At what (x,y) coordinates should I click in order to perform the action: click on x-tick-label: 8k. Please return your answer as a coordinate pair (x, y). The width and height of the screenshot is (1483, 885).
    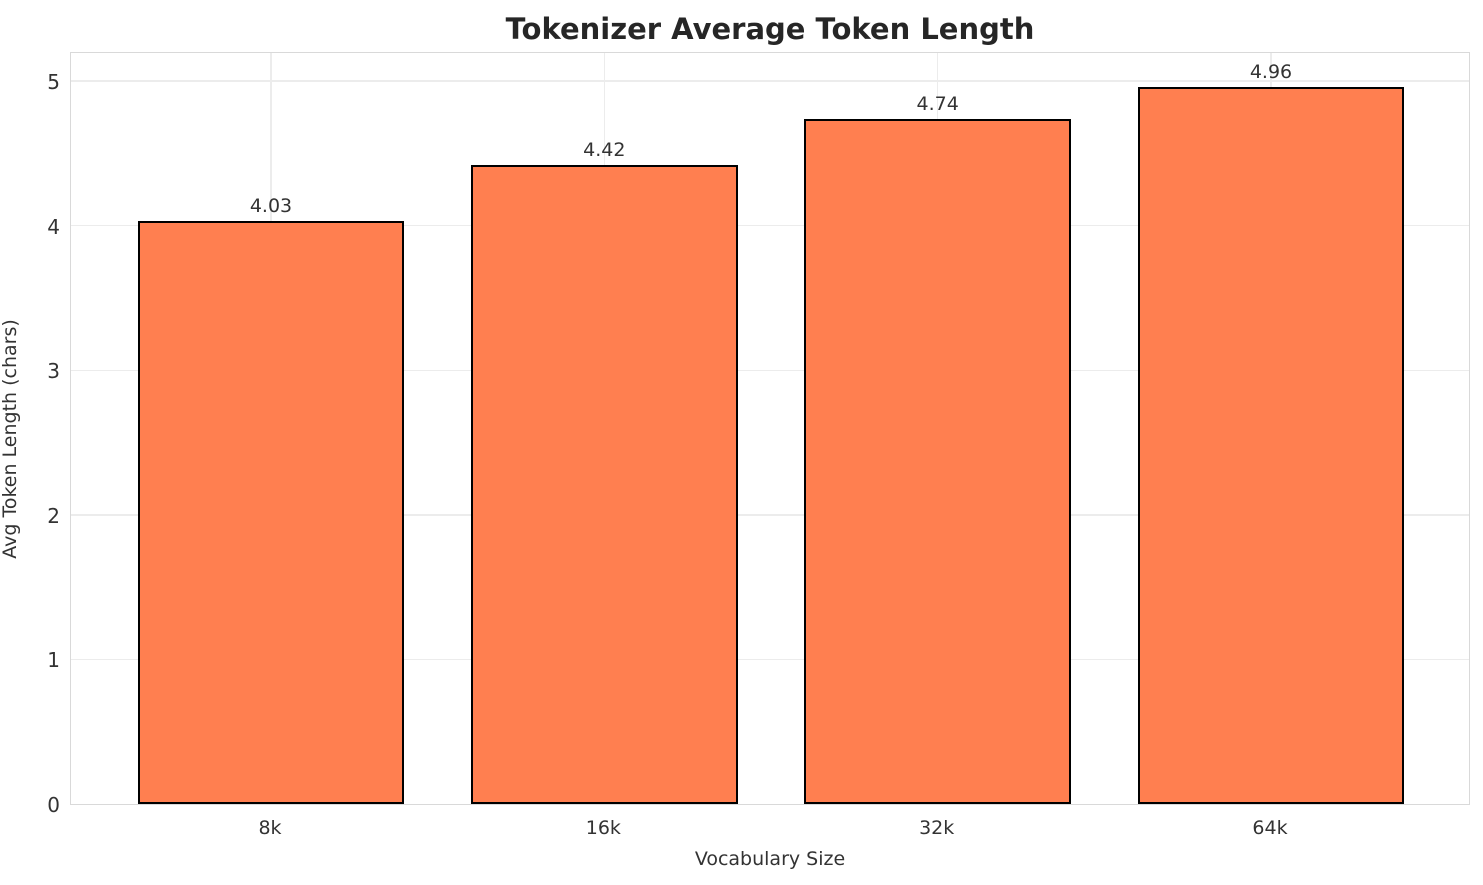
    Looking at the image, I should click on (270, 828).